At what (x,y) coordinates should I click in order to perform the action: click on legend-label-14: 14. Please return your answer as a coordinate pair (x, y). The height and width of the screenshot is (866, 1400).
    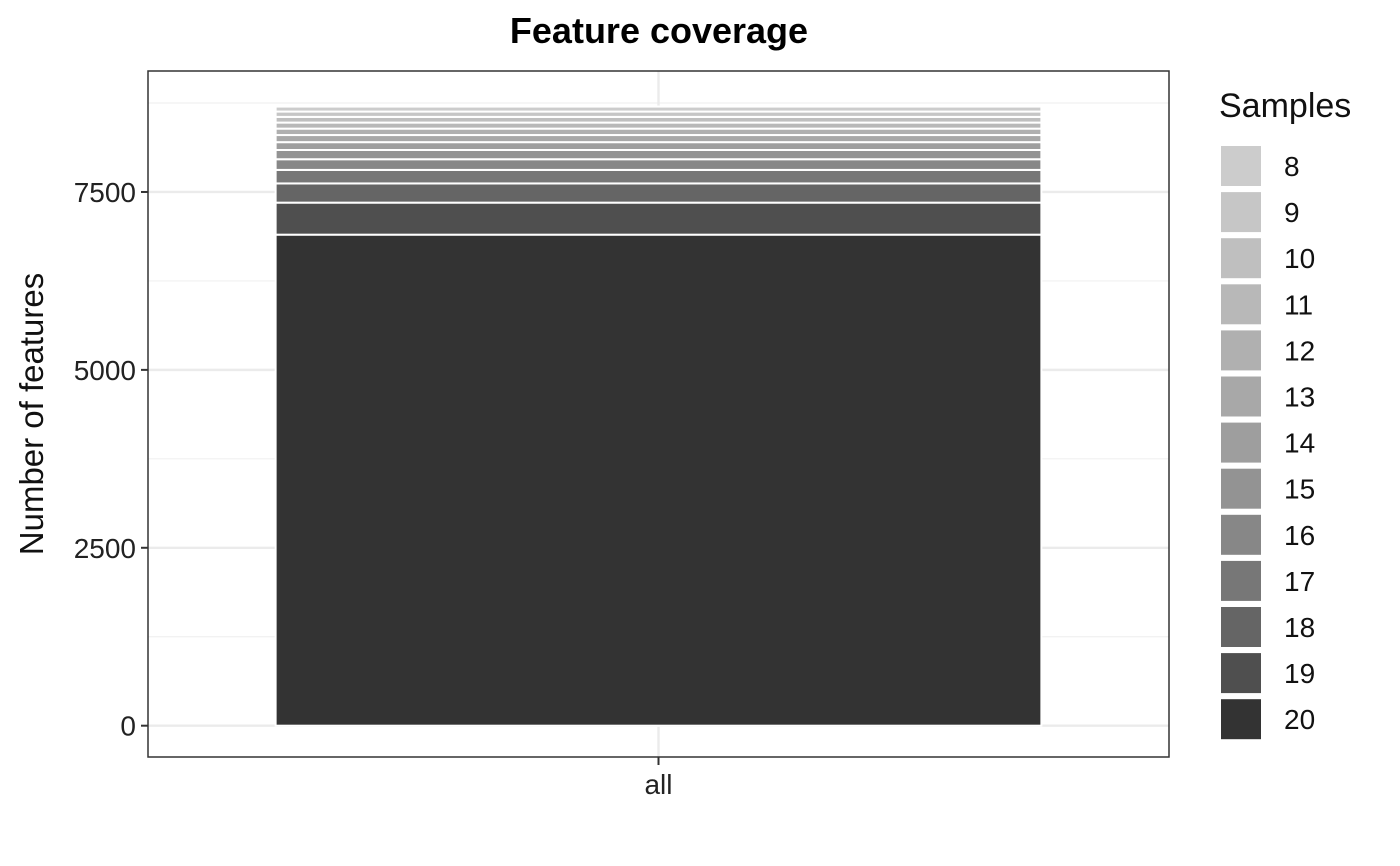
    Looking at the image, I should click on (1299, 443).